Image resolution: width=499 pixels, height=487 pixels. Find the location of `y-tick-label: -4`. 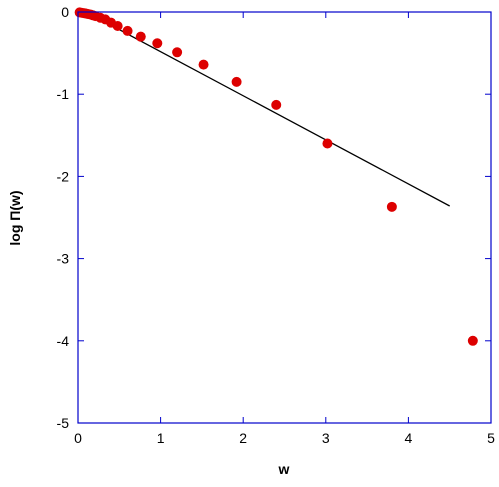

y-tick-label: -4 is located at coordinates (63, 341).